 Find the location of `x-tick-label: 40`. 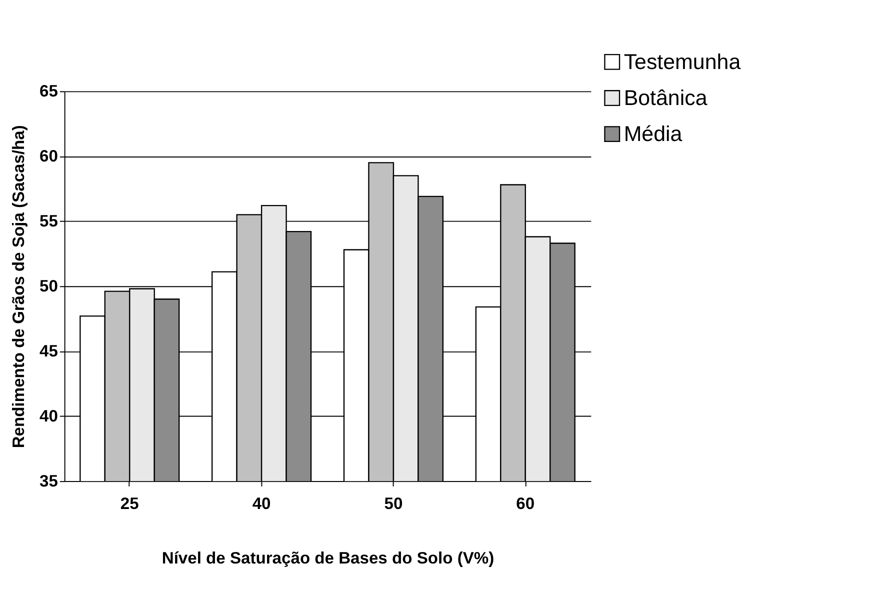

x-tick-label: 40 is located at coordinates (261, 503).